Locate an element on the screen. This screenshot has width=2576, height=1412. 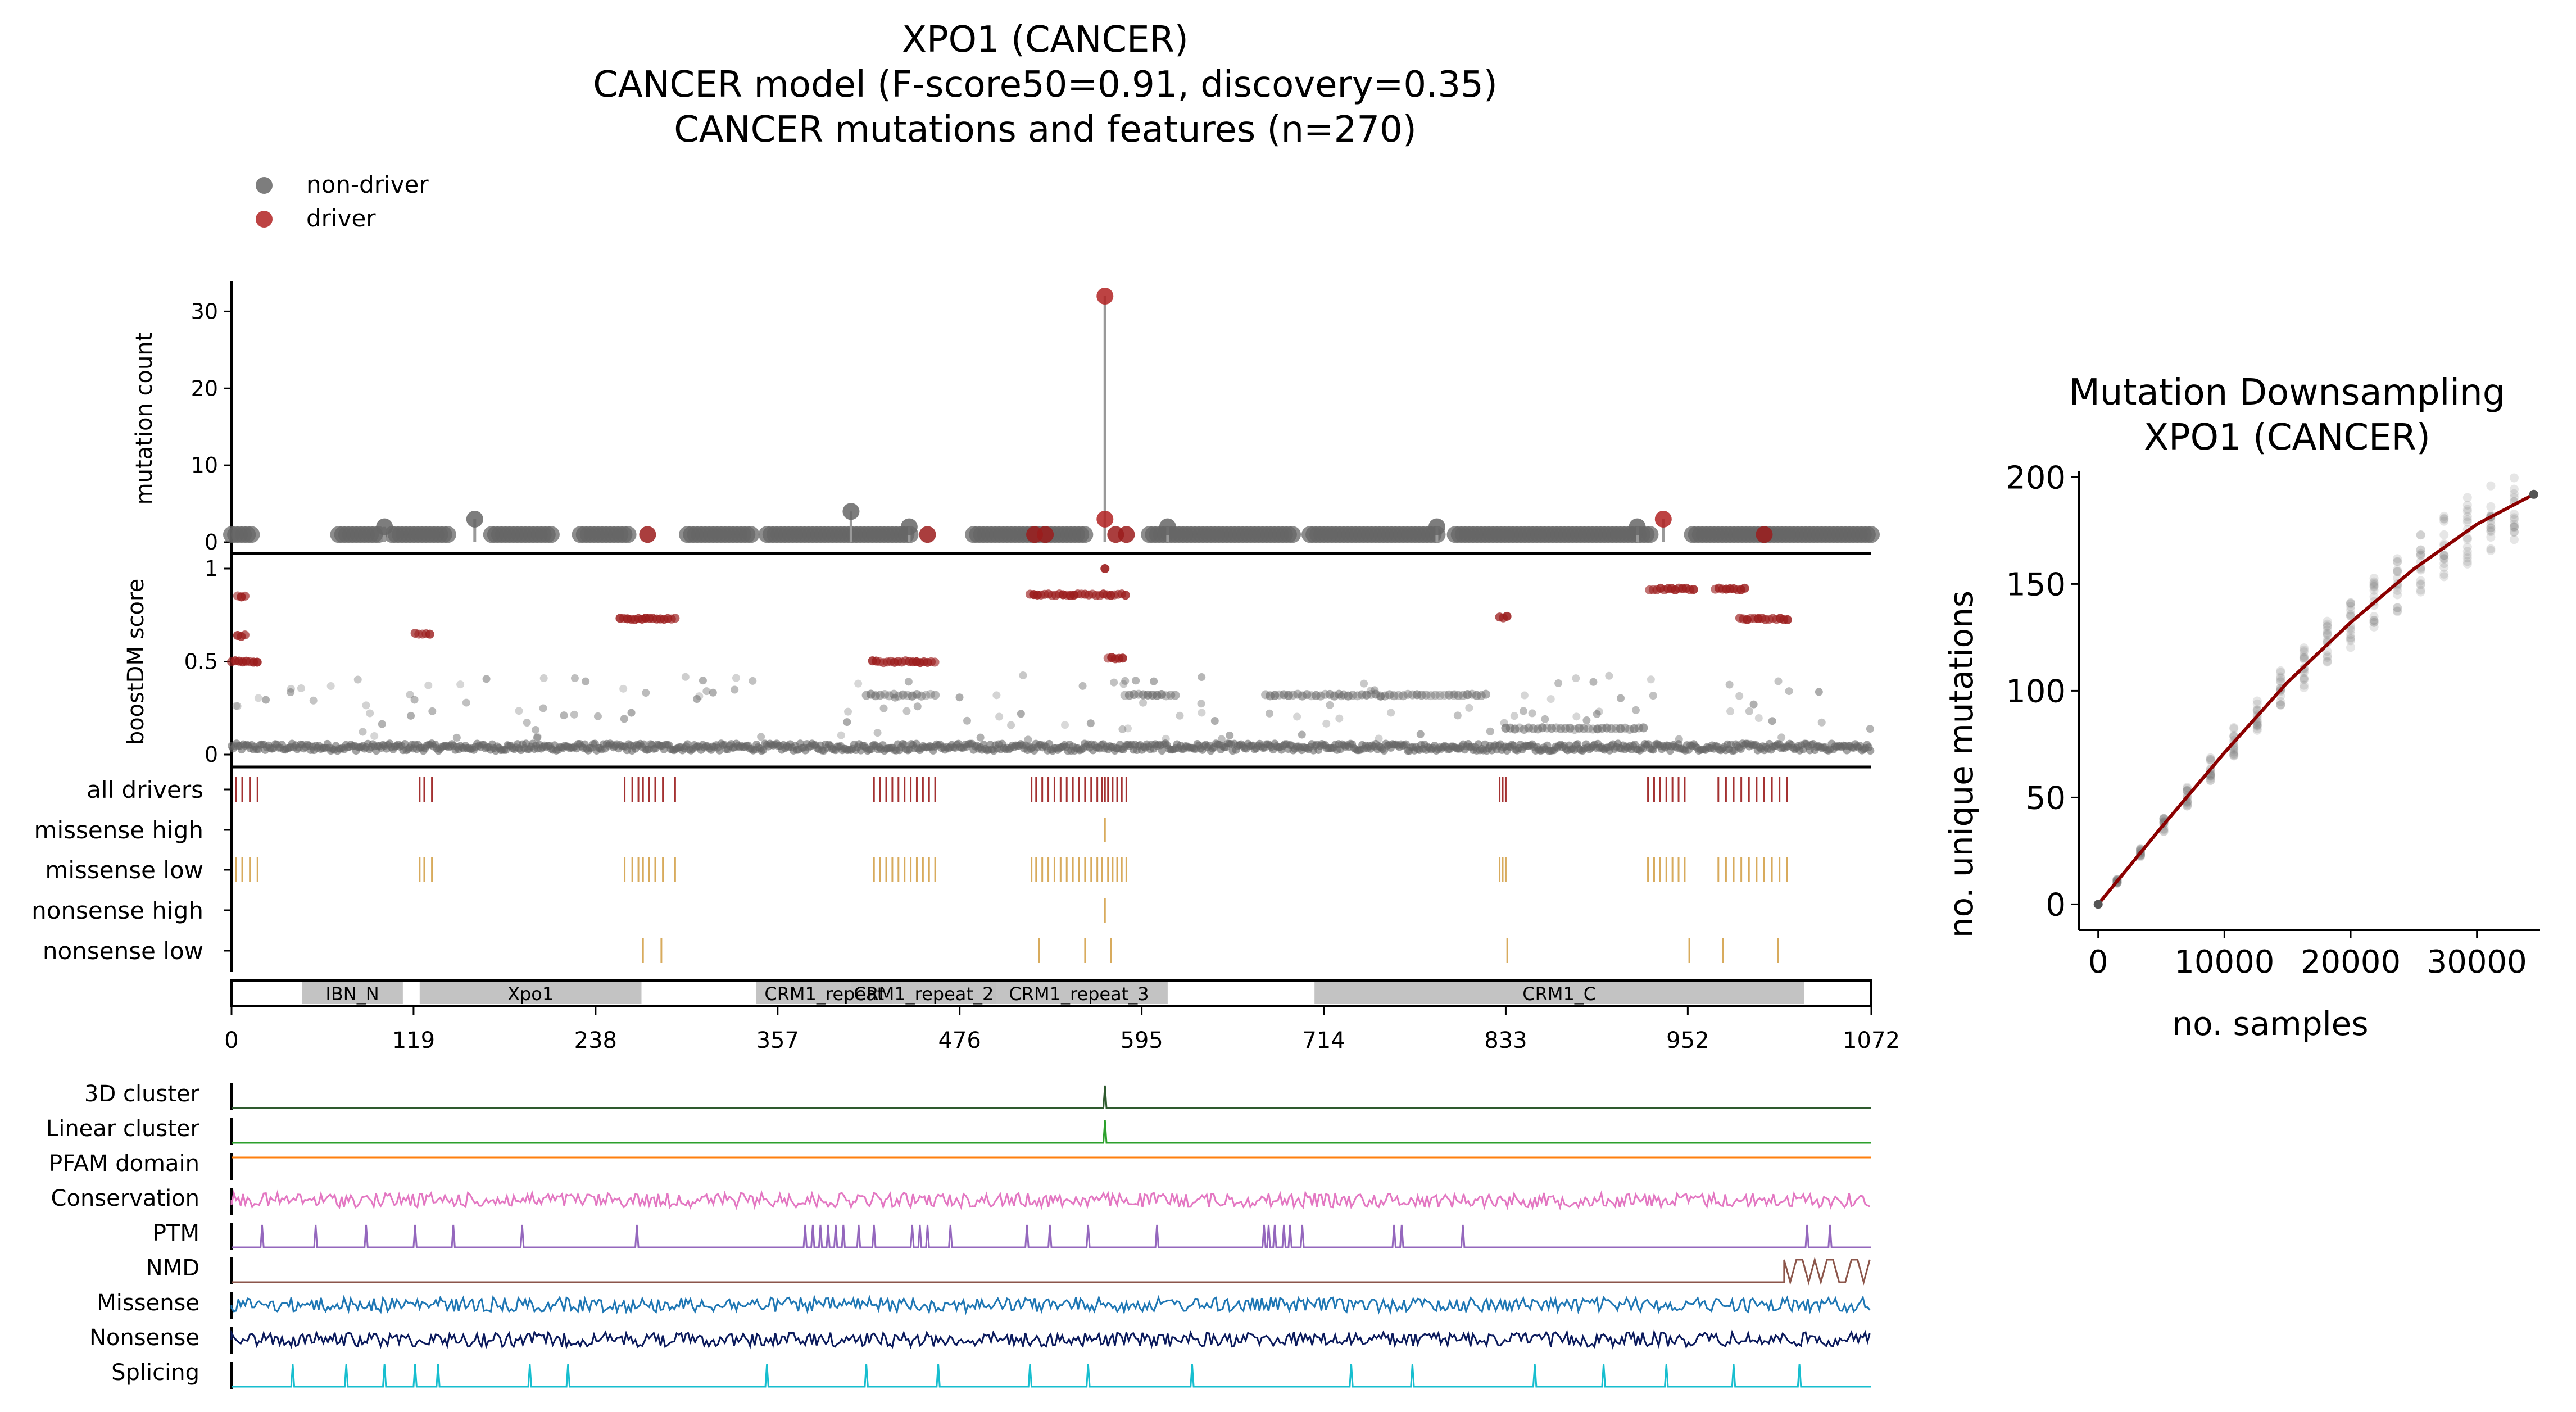
downsampling-subtitle: XPO1 (CANCER) is located at coordinates (2287, 437).